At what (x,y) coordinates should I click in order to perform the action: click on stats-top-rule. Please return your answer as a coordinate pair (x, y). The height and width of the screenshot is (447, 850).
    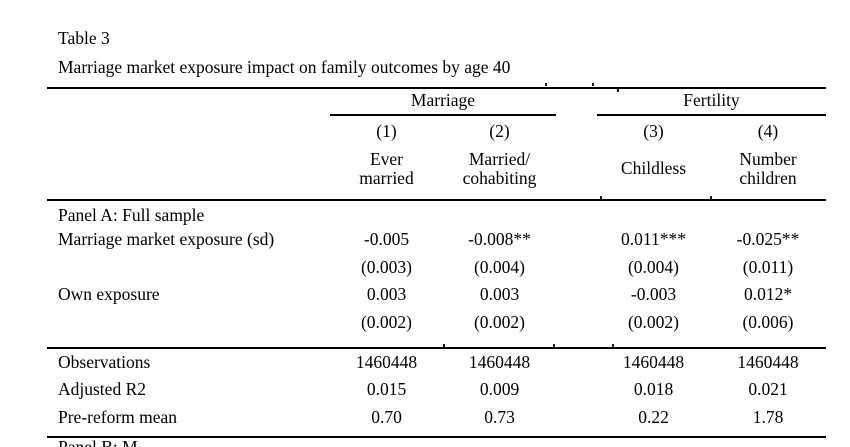
    Looking at the image, I should click on (436, 348).